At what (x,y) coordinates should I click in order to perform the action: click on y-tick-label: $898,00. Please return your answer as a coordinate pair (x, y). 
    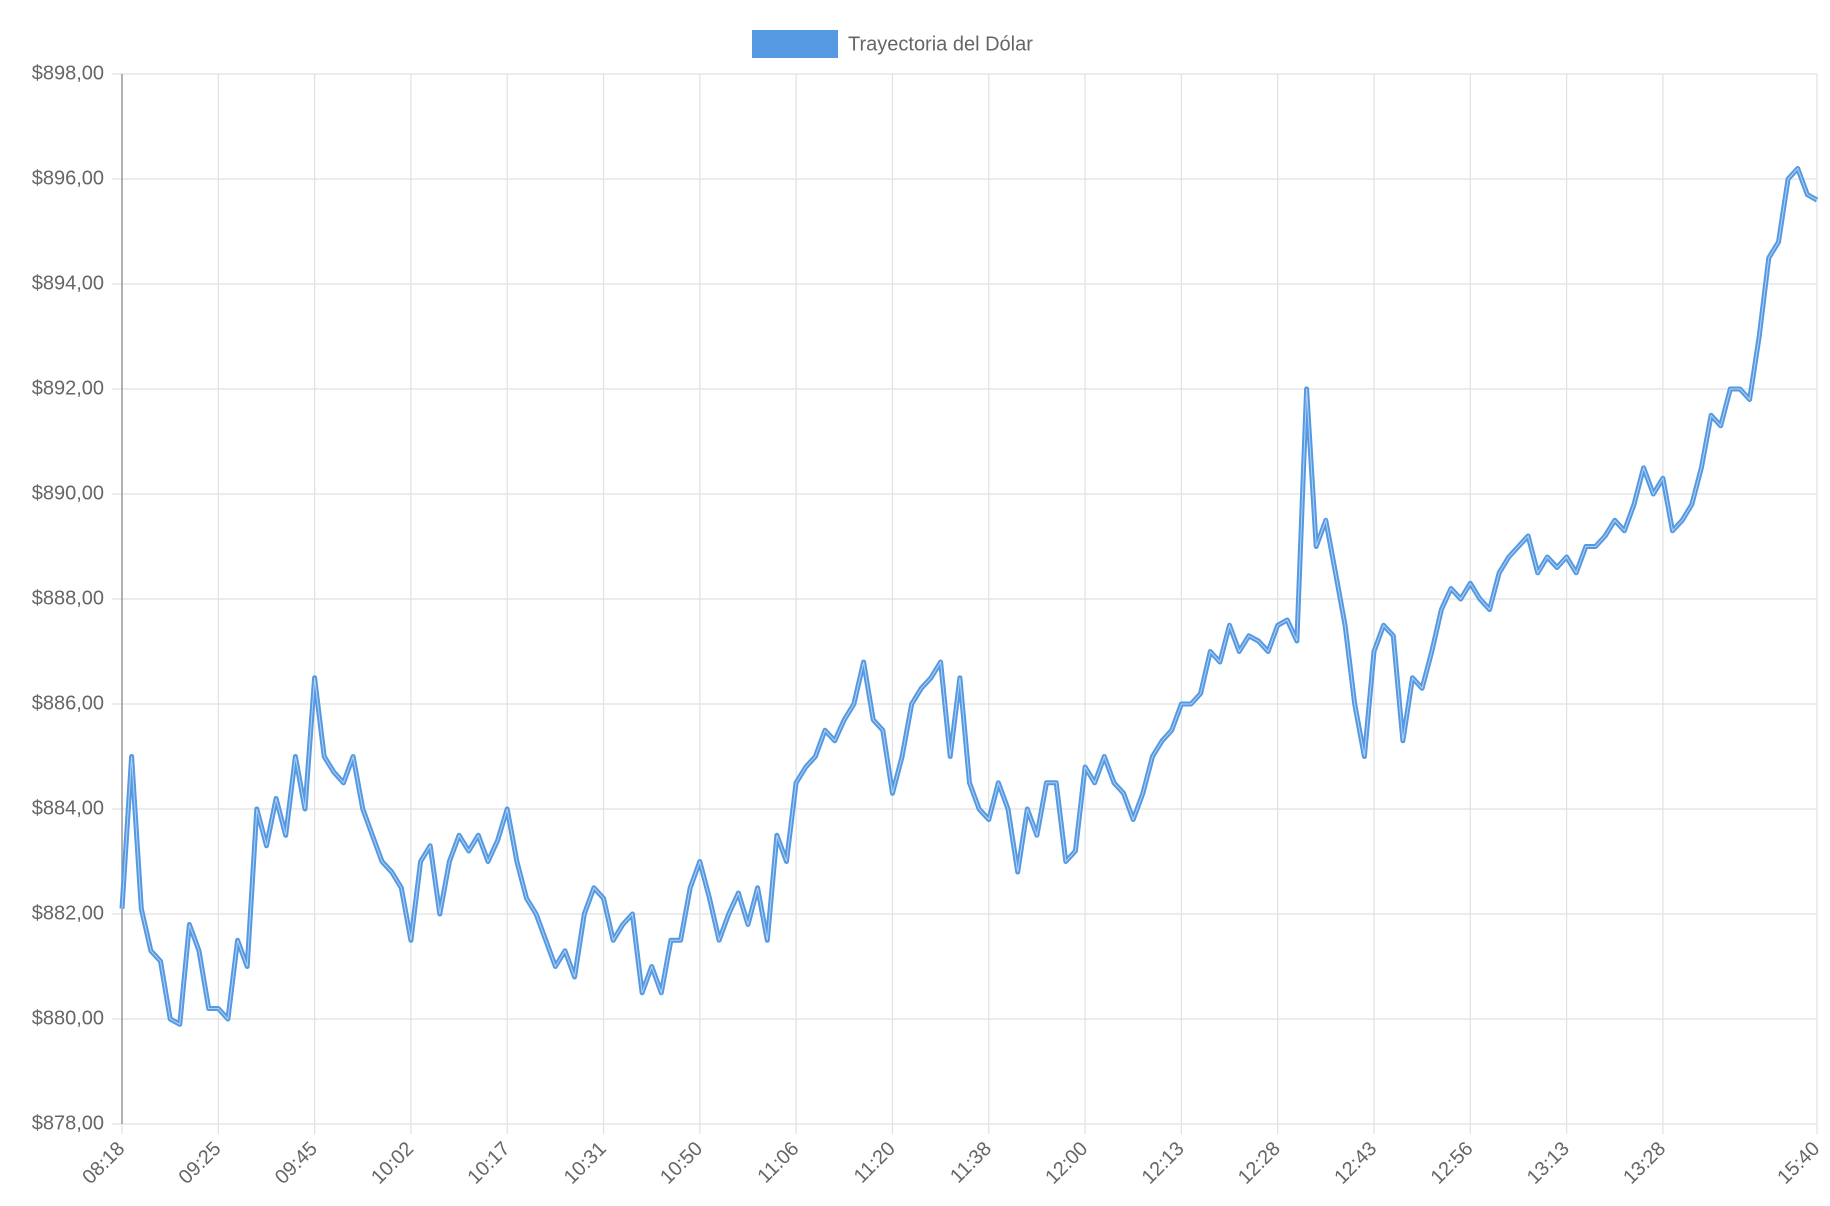
    Looking at the image, I should click on (68, 73).